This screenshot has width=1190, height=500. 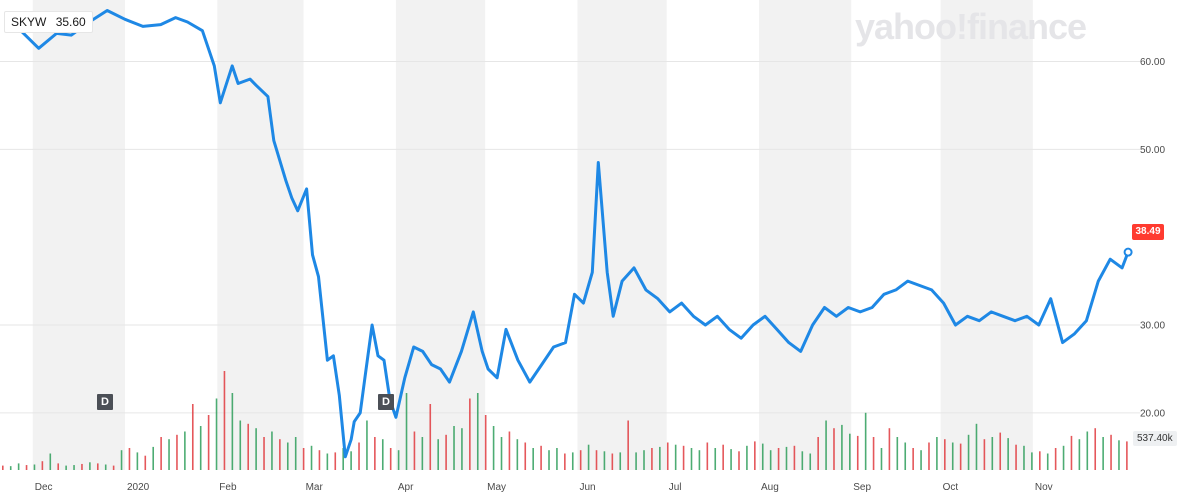 I want to click on x-tick-label: Sep, so click(x=862, y=487).